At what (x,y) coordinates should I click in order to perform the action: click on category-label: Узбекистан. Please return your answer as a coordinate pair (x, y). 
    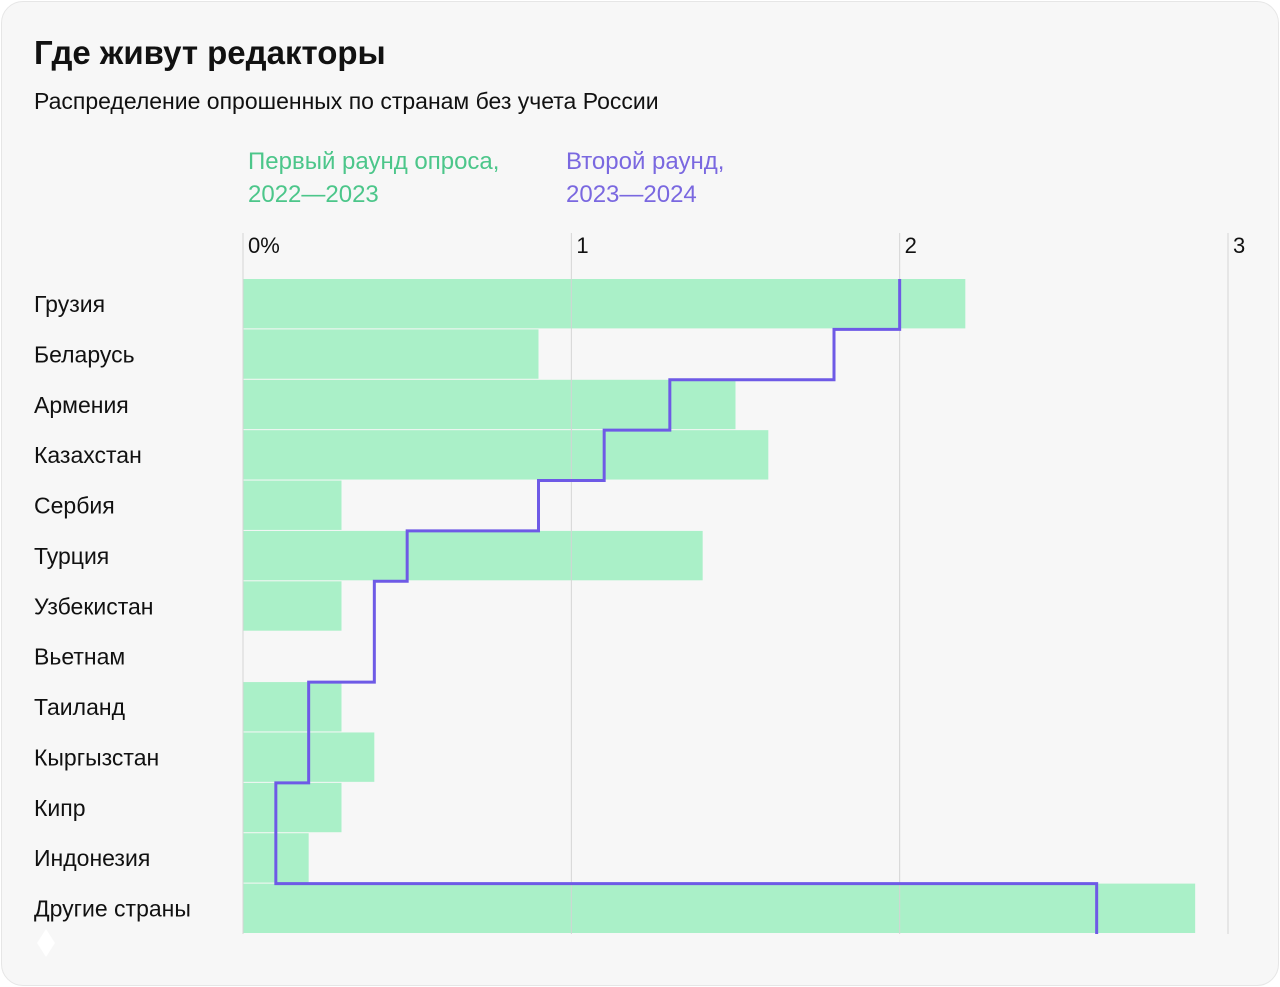
    Looking at the image, I should click on (94, 606).